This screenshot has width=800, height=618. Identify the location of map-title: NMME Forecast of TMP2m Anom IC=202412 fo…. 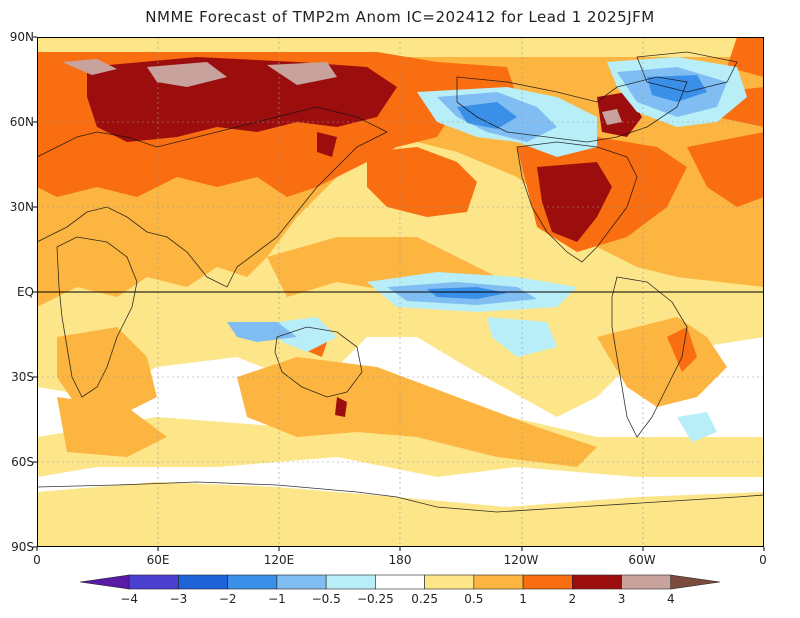
(400, 17).